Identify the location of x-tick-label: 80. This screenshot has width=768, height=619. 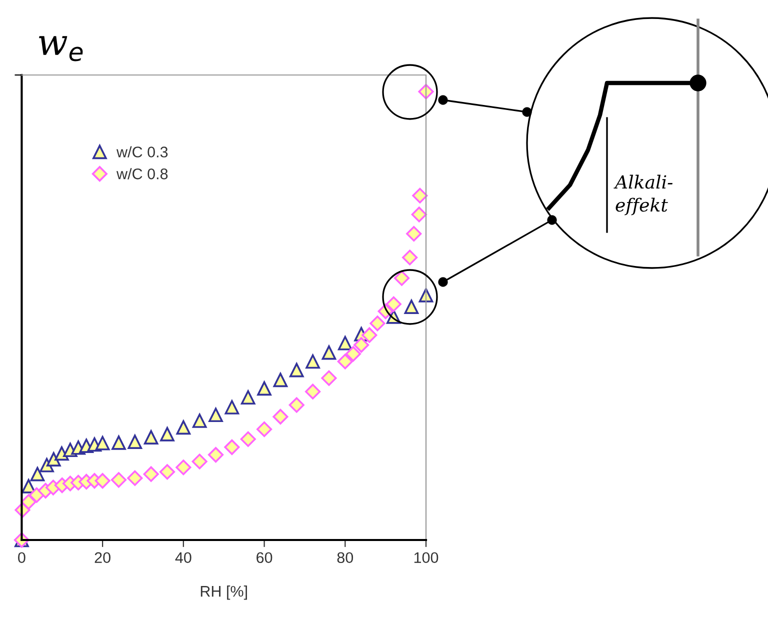
(345, 558).